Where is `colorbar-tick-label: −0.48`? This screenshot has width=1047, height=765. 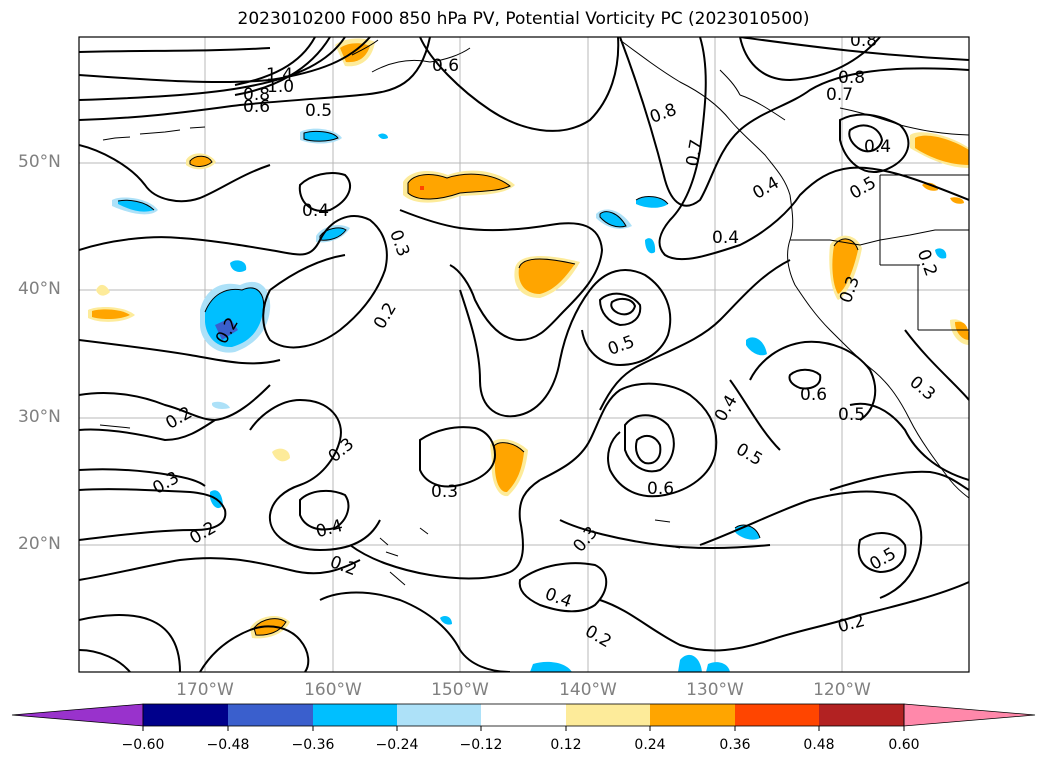 colorbar-tick-label: −0.48 is located at coordinates (228, 745).